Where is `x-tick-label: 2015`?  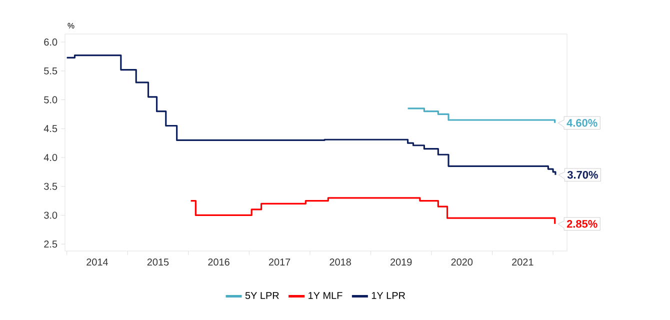
x-tick-label: 2015 is located at coordinates (158, 262).